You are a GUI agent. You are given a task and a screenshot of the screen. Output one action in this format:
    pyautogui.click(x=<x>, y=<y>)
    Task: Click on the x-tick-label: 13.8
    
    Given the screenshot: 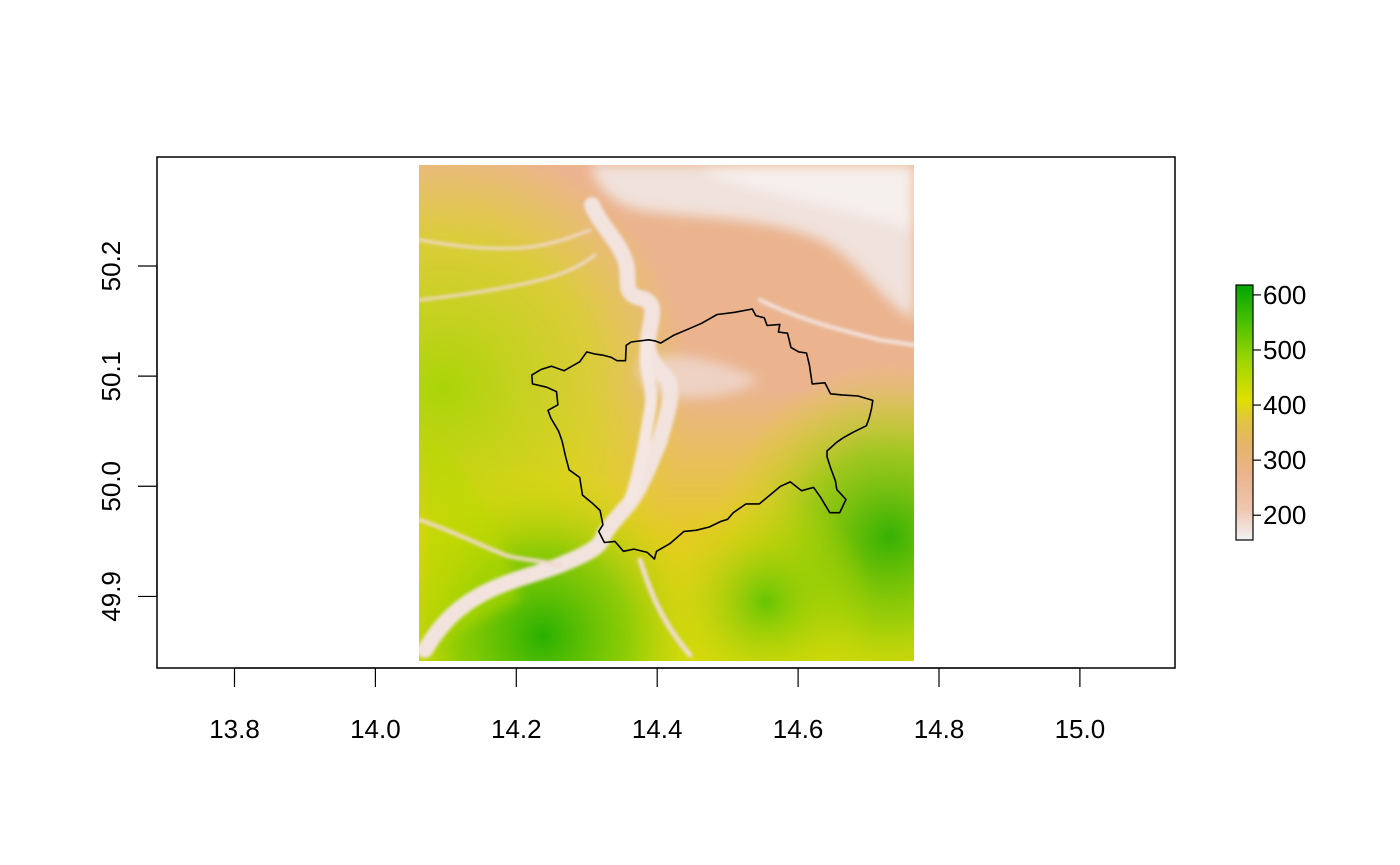 What is the action you would take?
    pyautogui.click(x=234, y=729)
    